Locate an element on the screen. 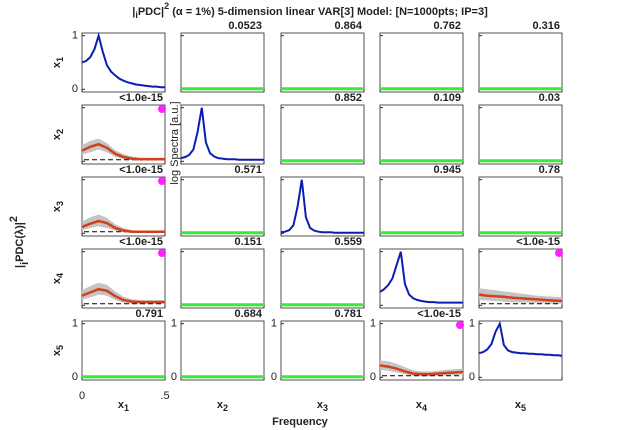  panel: 0.316 is located at coordinates (520, 56).